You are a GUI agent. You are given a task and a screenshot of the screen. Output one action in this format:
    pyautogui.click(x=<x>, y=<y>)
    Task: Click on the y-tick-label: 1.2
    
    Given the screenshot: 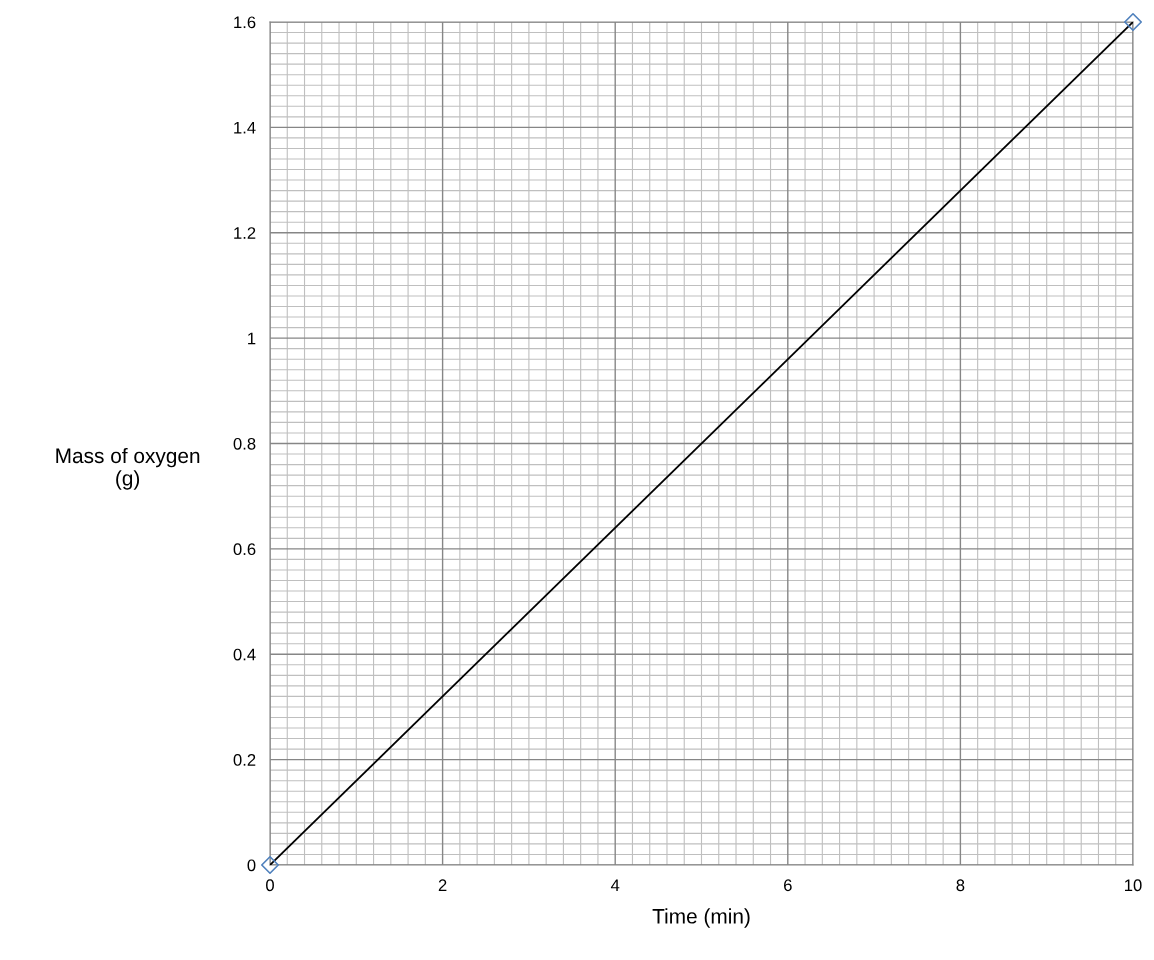 What is the action you would take?
    pyautogui.click(x=245, y=233)
    